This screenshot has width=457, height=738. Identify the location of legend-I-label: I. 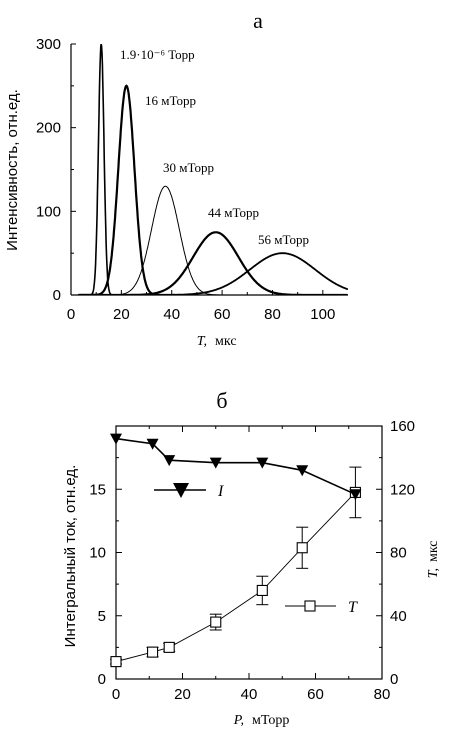
(220, 491).